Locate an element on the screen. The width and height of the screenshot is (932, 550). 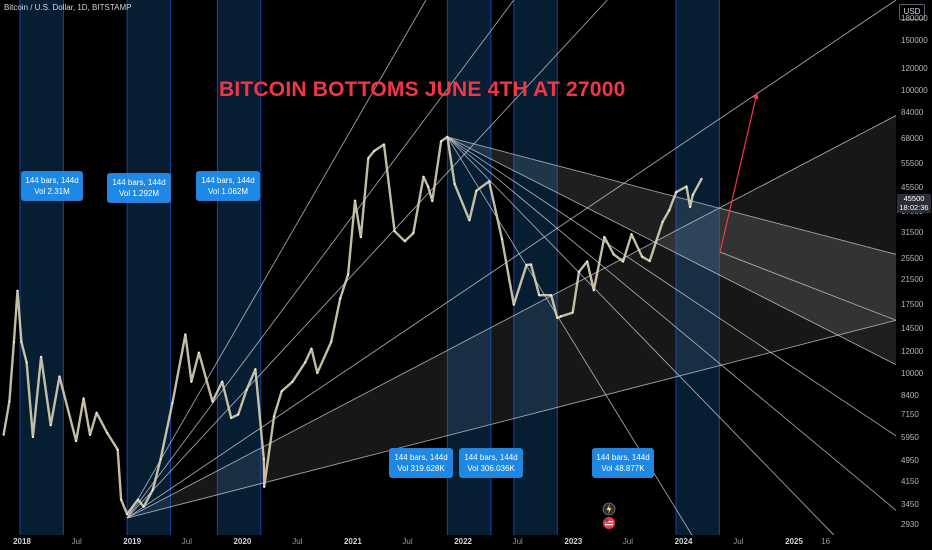
last-price-badge: 45500 18:02:36 is located at coordinates (914, 203).